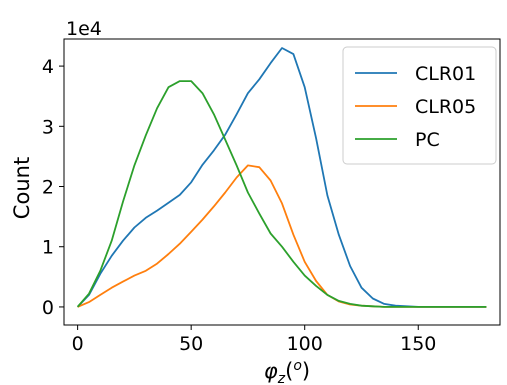 This screenshot has width=507, height=385. I want to click on legend-box, so click(419, 105).